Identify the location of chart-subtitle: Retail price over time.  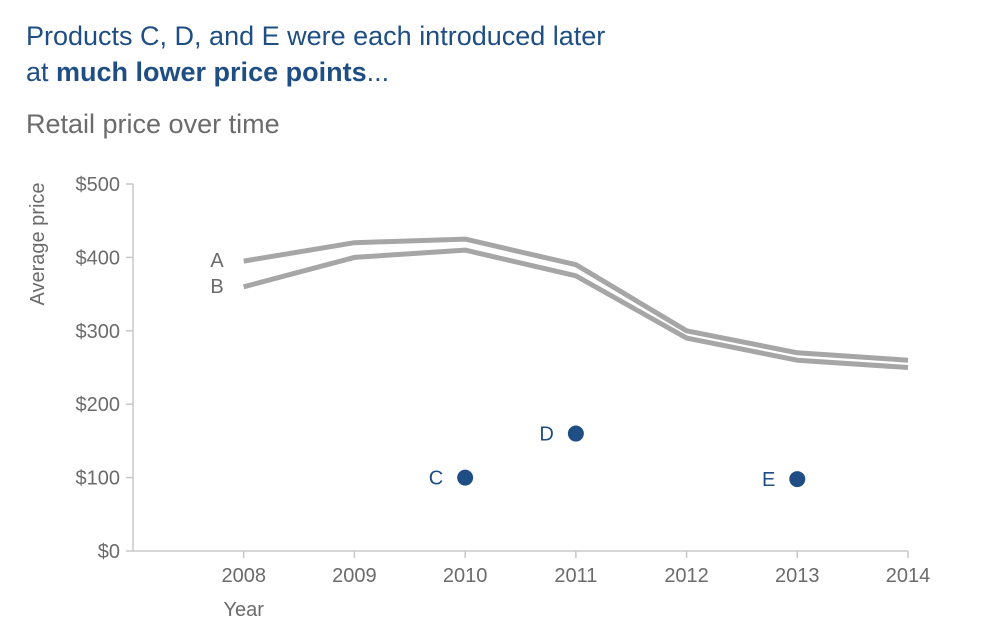
(153, 124).